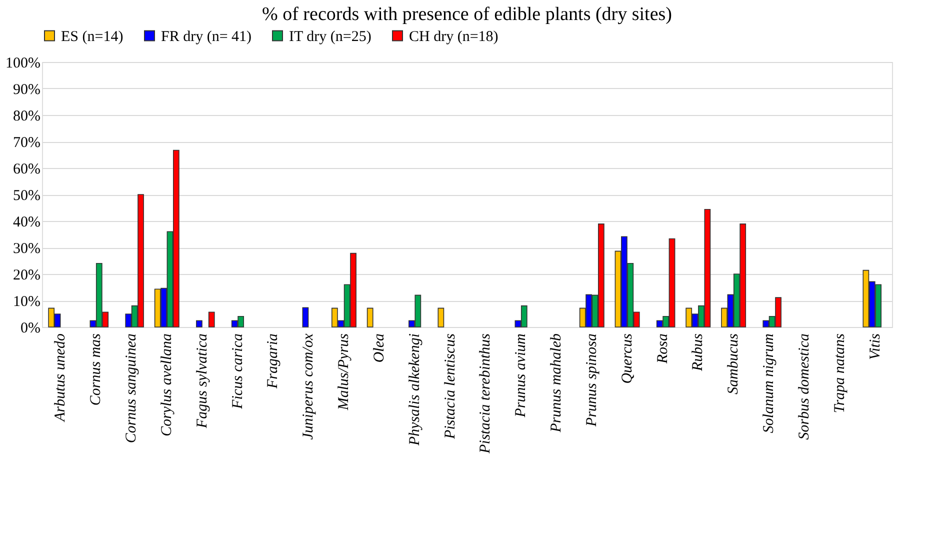  I want to click on x-tick-label: Prunus avium, so click(521, 375).